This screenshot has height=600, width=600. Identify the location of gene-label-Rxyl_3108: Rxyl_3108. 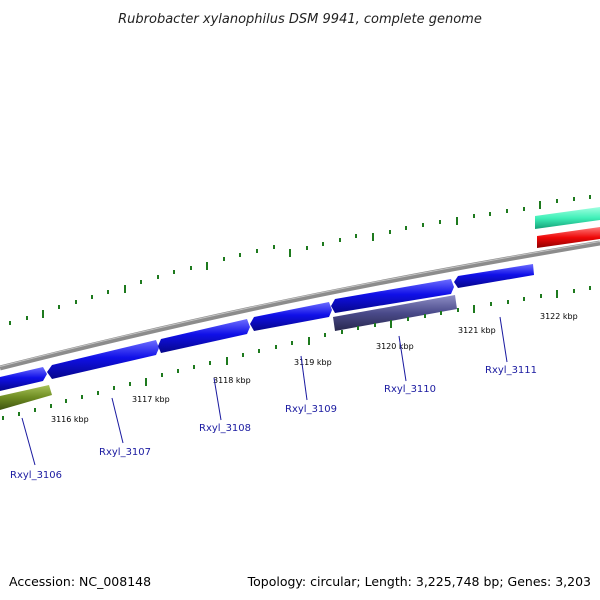
(225, 428).